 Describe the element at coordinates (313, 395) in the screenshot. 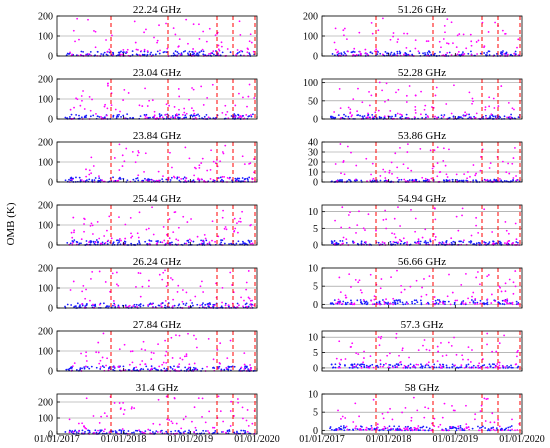

I see `y-tick-label: 10` at that location.